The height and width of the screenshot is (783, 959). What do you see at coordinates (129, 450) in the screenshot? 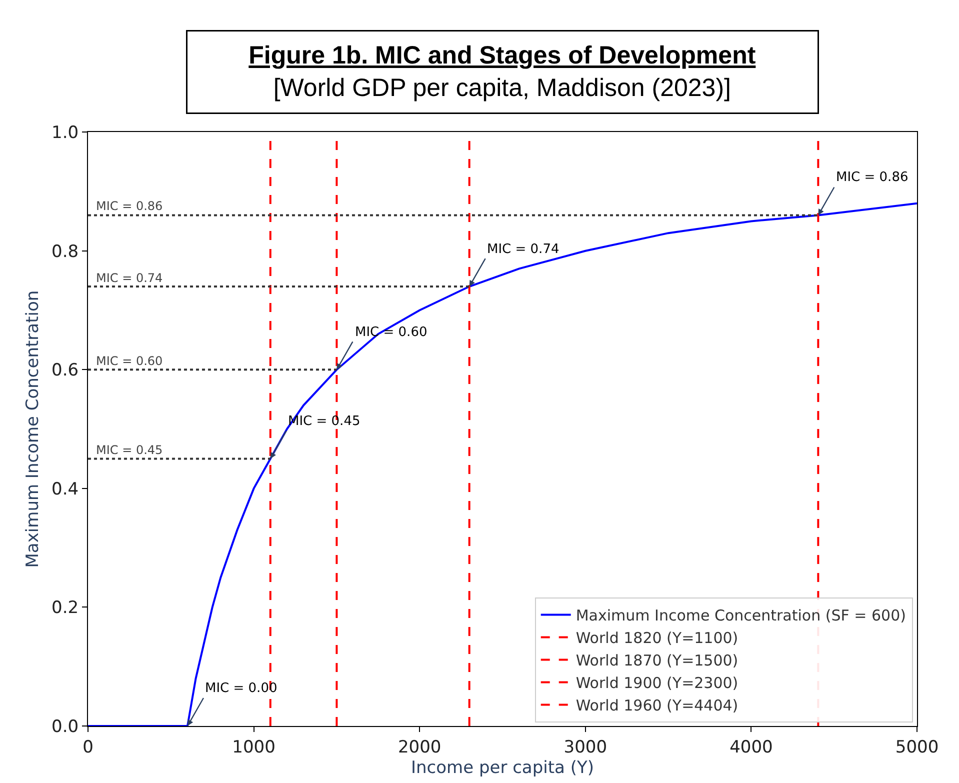
I see `ref-line-label: MIC = 0.45` at bounding box center [129, 450].